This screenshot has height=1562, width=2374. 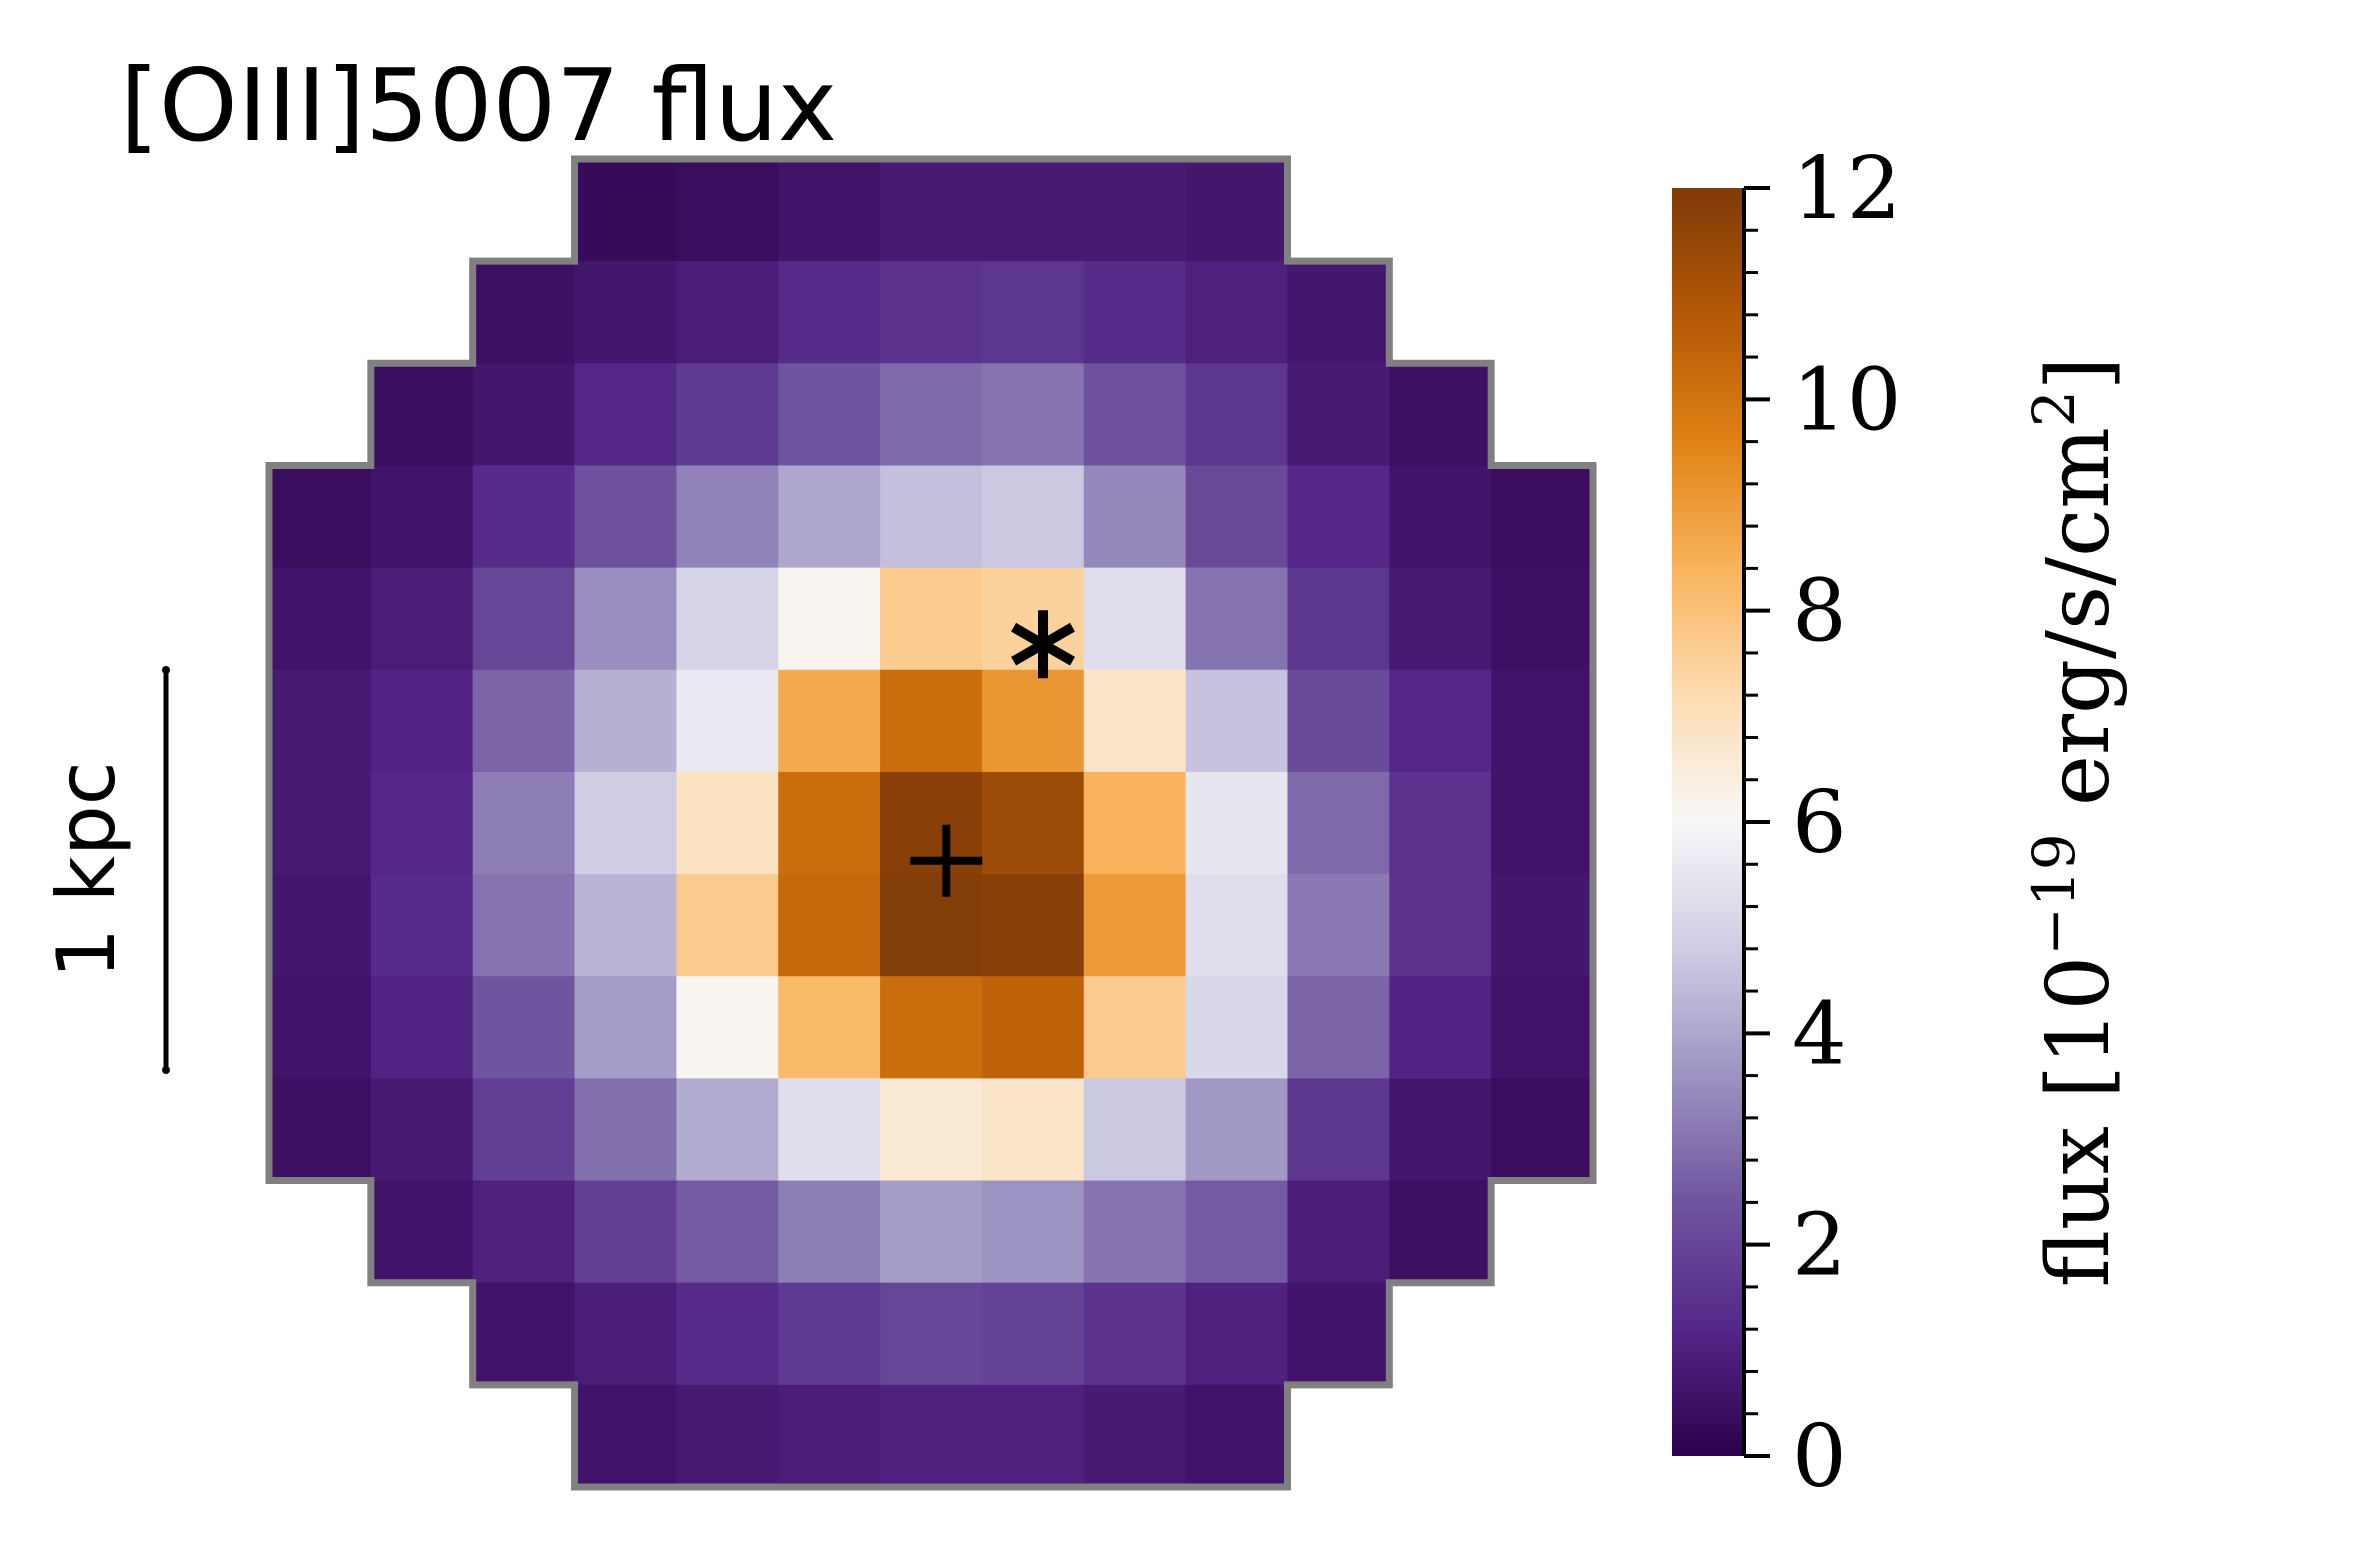 What do you see at coordinates (1043, 644) in the screenshot?
I see `asterisk-marker` at bounding box center [1043, 644].